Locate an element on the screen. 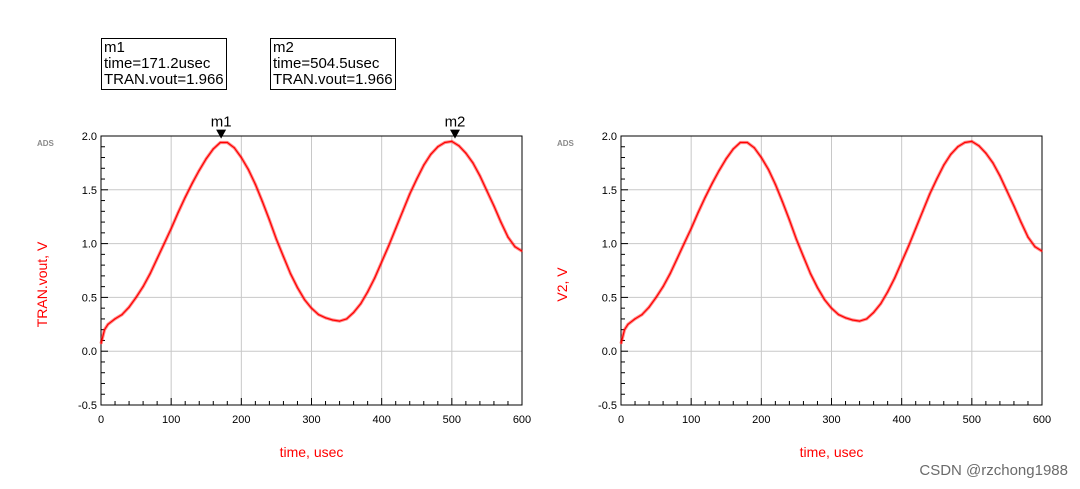 This screenshot has height=489, width=1080. marker-m2-triangle is located at coordinates (454, 134).